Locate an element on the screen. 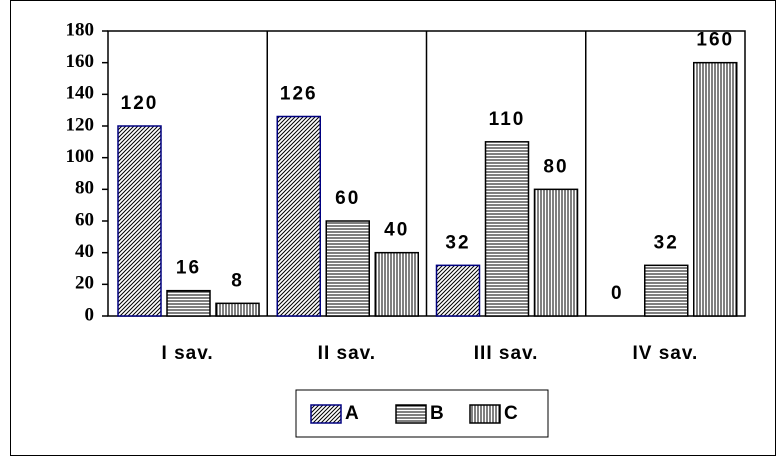  x-tick-label: III sav. is located at coordinates (506, 353).